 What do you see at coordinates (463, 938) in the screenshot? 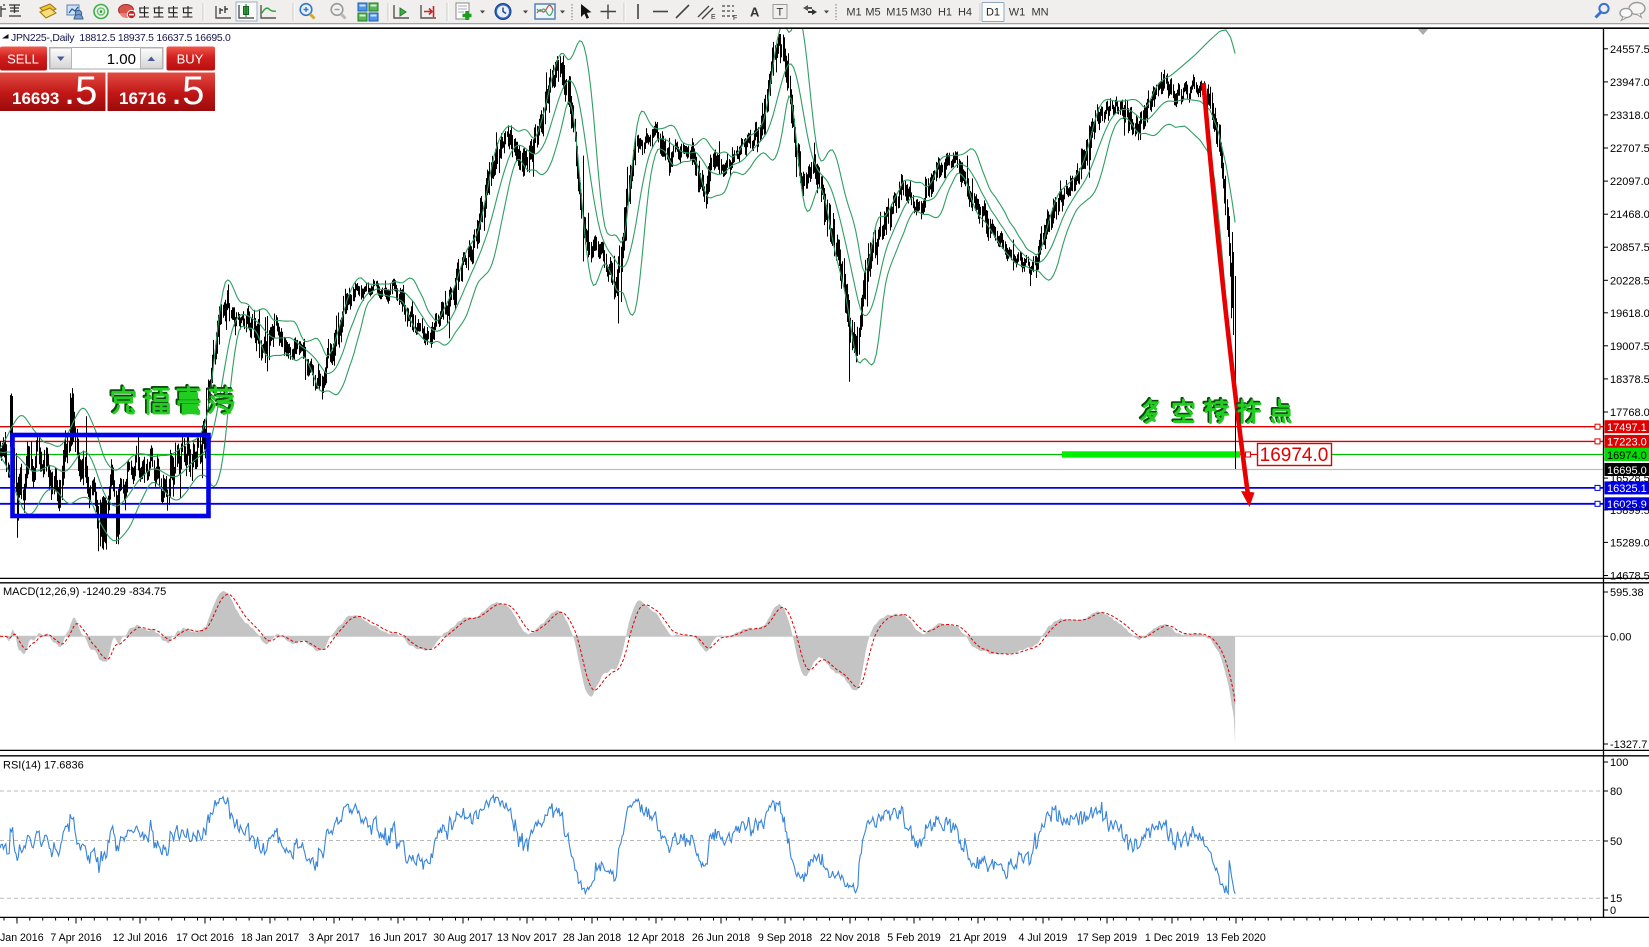
I see `svg-text: 30 Aug 2017` at bounding box center [463, 938].